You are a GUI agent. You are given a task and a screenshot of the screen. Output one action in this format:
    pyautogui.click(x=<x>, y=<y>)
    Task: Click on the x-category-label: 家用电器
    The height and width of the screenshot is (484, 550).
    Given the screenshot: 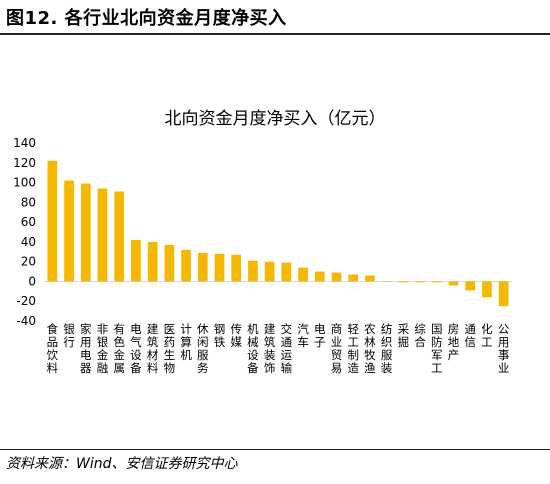 What is the action you would take?
    pyautogui.click(x=86, y=348)
    